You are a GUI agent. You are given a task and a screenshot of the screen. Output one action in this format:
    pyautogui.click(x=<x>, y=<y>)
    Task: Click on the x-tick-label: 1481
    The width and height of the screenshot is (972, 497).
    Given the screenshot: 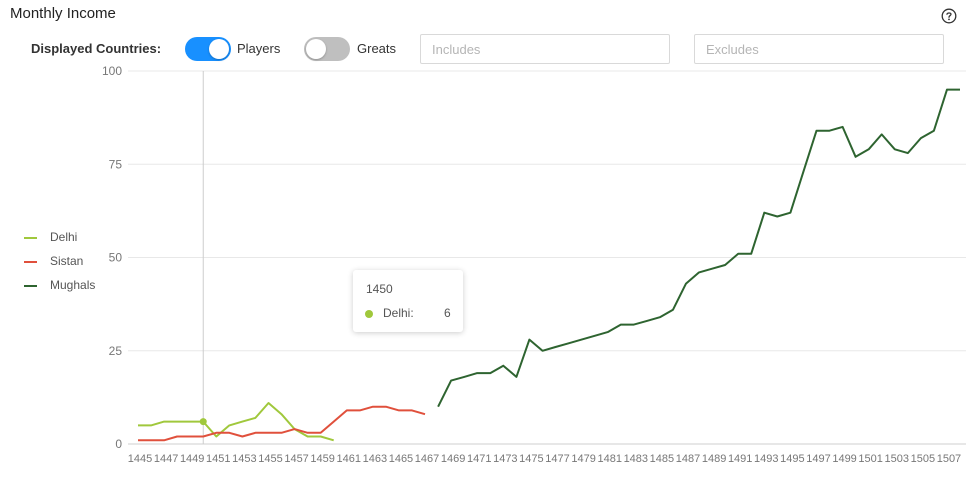 What is the action you would take?
    pyautogui.click(x=609, y=459)
    